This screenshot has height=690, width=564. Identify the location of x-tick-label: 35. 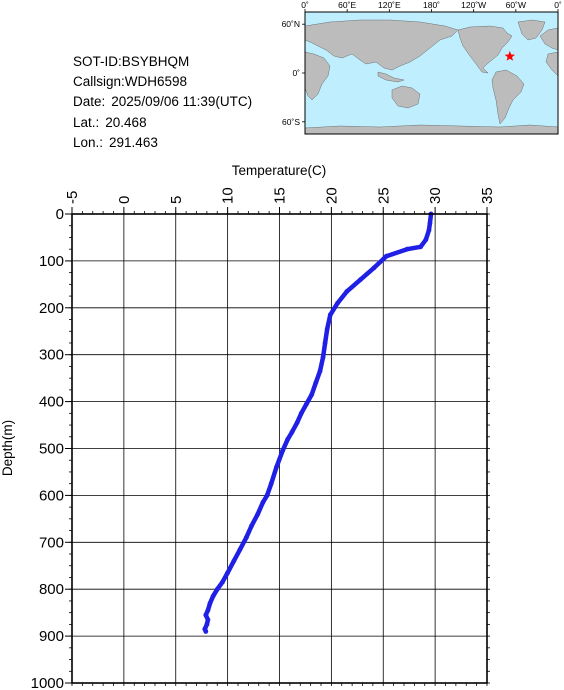
(487, 195).